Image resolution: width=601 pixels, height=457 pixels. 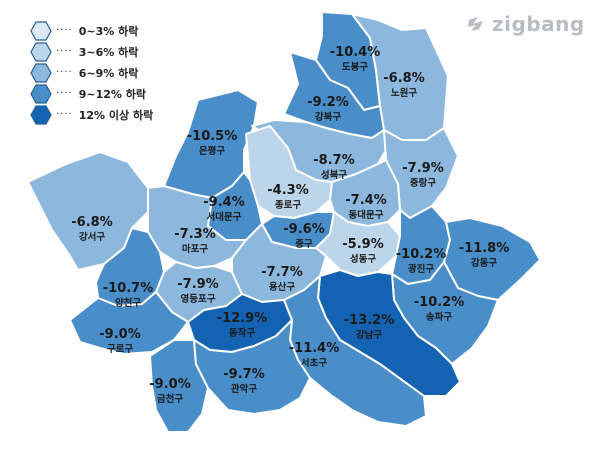 What do you see at coordinates (108, 52) in the screenshot?
I see `legend-label: 3~6% 하락` at bounding box center [108, 52].